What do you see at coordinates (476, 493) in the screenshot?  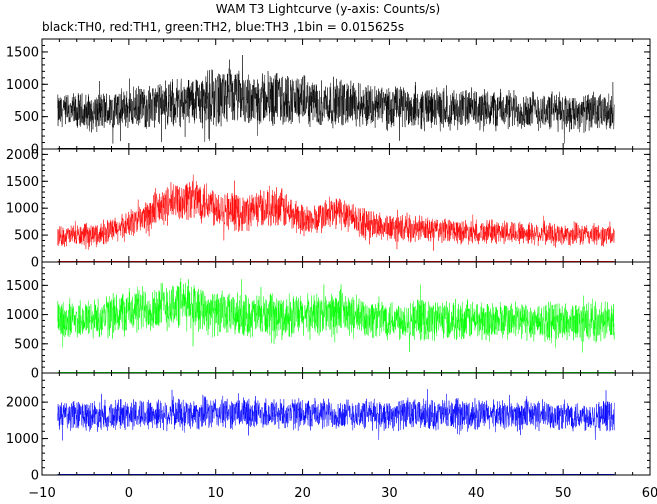 I see `x-tick-label: 40` at bounding box center [476, 493].